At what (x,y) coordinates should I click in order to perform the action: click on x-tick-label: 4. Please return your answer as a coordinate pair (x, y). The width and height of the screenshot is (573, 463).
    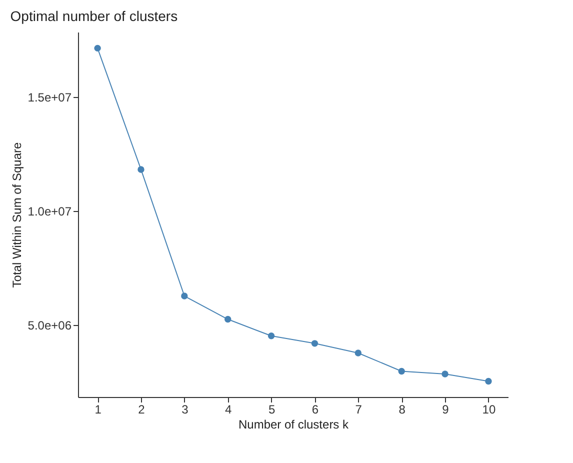
    Looking at the image, I should click on (228, 409).